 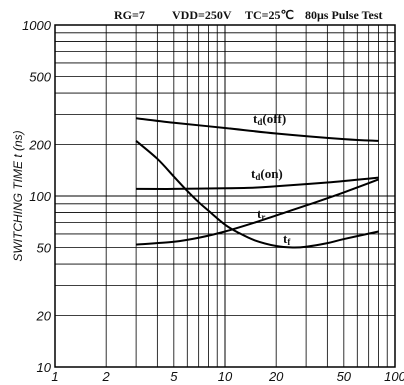 What do you see at coordinates (39, 145) in the screenshot?
I see `y-tick-label: 200` at bounding box center [39, 145].